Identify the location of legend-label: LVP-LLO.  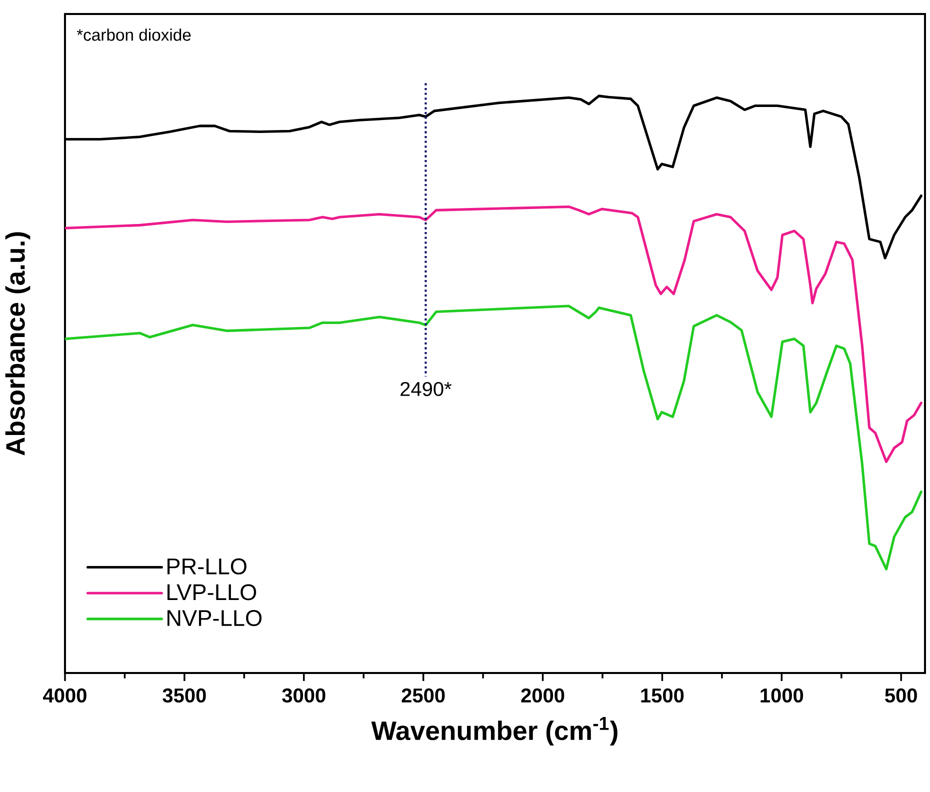
(212, 592).